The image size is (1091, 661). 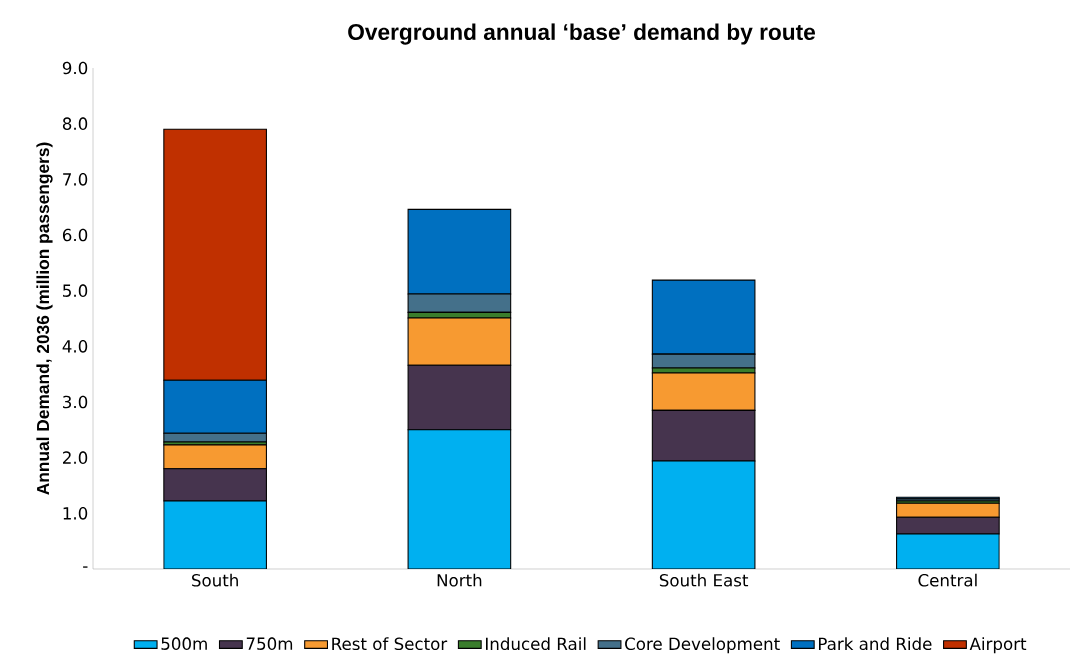 What do you see at coordinates (704, 580) in the screenshot?
I see `x-tick-label: South East` at bounding box center [704, 580].